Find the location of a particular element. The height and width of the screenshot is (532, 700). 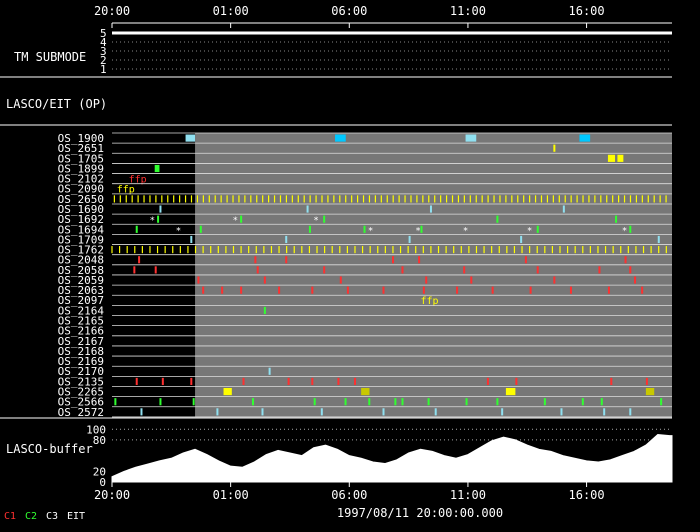

os-row: OS_1709 is located at coordinates (365, 239).